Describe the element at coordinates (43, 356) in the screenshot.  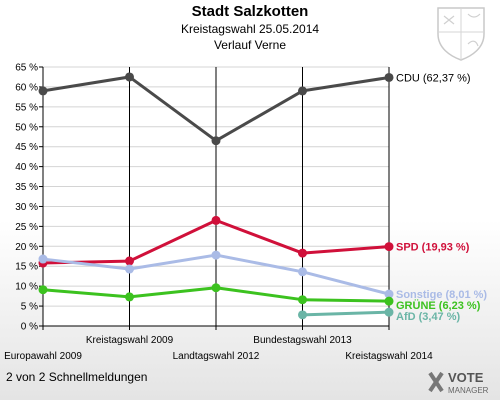
I see `x-tick-label: Europawahl 2009` at that location.